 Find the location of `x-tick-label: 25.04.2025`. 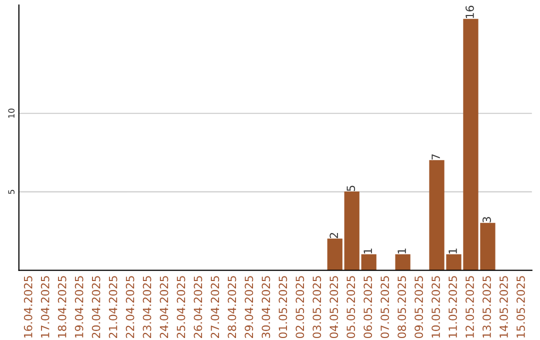

x-tick-label: 25.04.2025 is located at coordinates (181, 307).